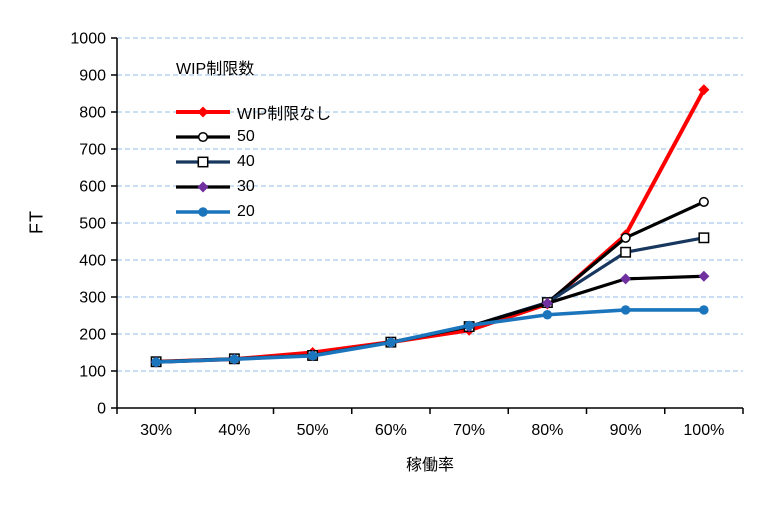 The image size is (782, 506). I want to click on x-tick-label: 90%, so click(626, 430).